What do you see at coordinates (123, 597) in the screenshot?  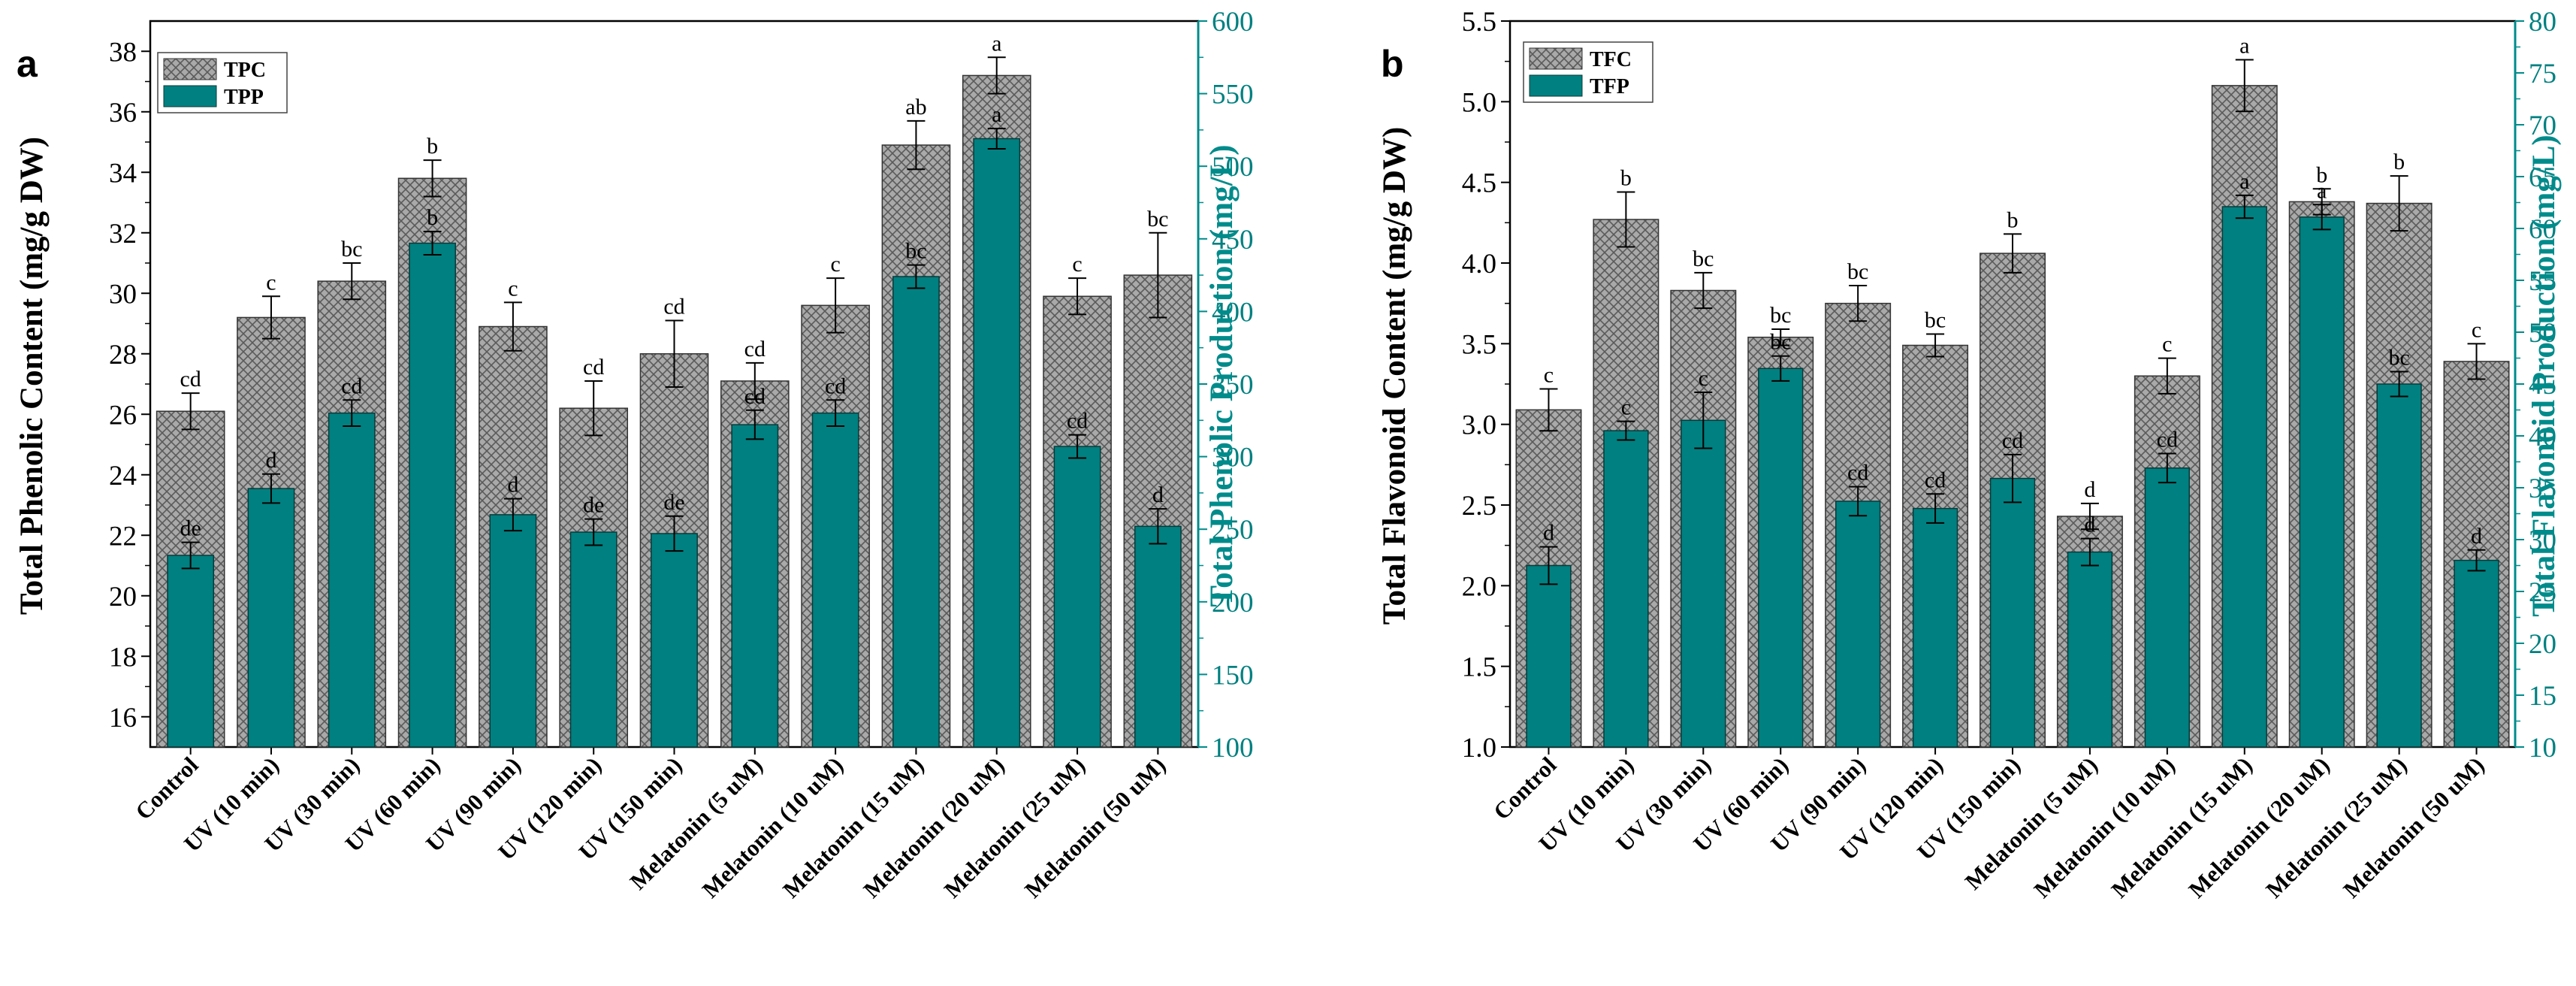 I see `y-tick-label-left: 20` at bounding box center [123, 597].